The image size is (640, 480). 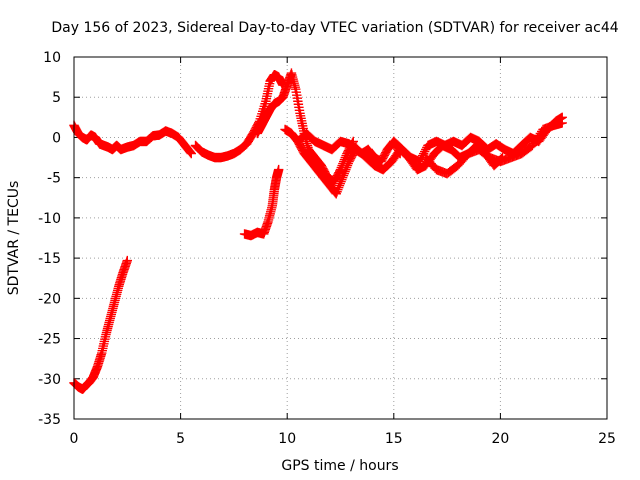 What do you see at coordinates (500, 439) in the screenshot?
I see `x-tick-label: 20` at bounding box center [500, 439].